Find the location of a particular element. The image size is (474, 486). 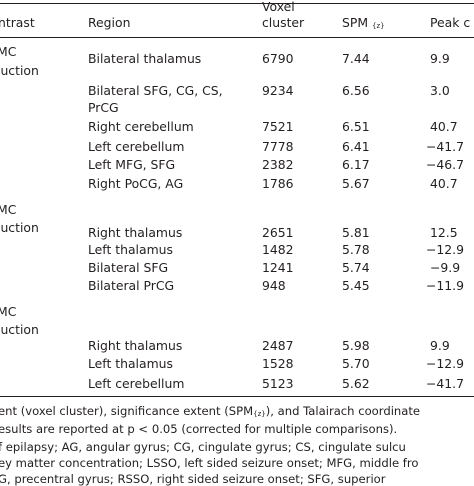

group-1-label-line2: luction is located at coordinates (19, 70).